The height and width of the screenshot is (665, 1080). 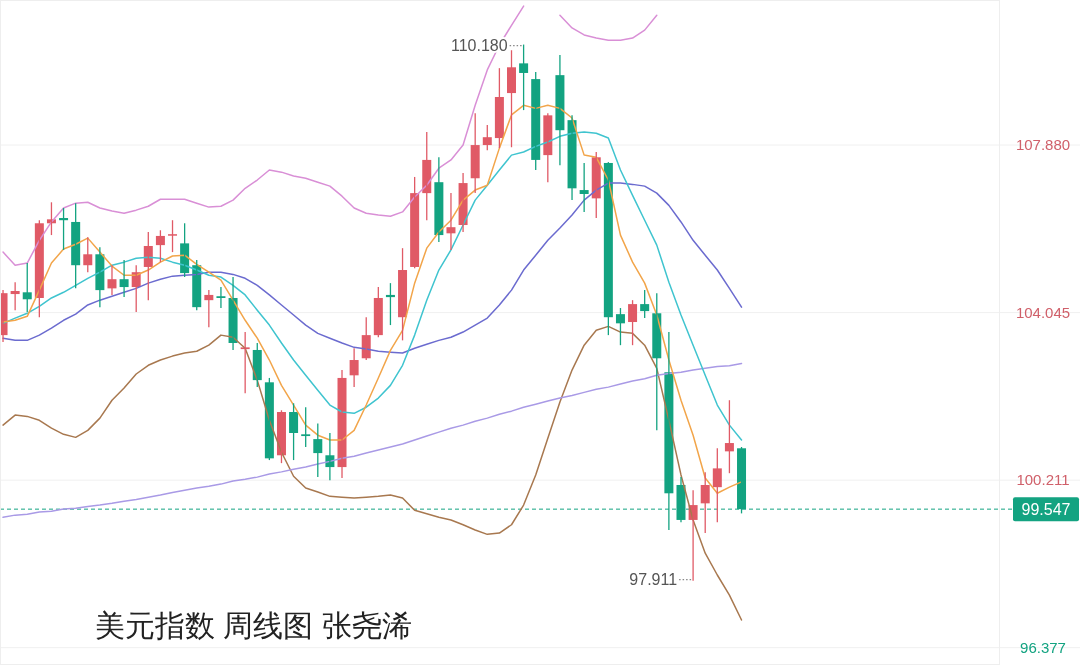 I want to click on annotation: 97.911, so click(x=653, y=579).